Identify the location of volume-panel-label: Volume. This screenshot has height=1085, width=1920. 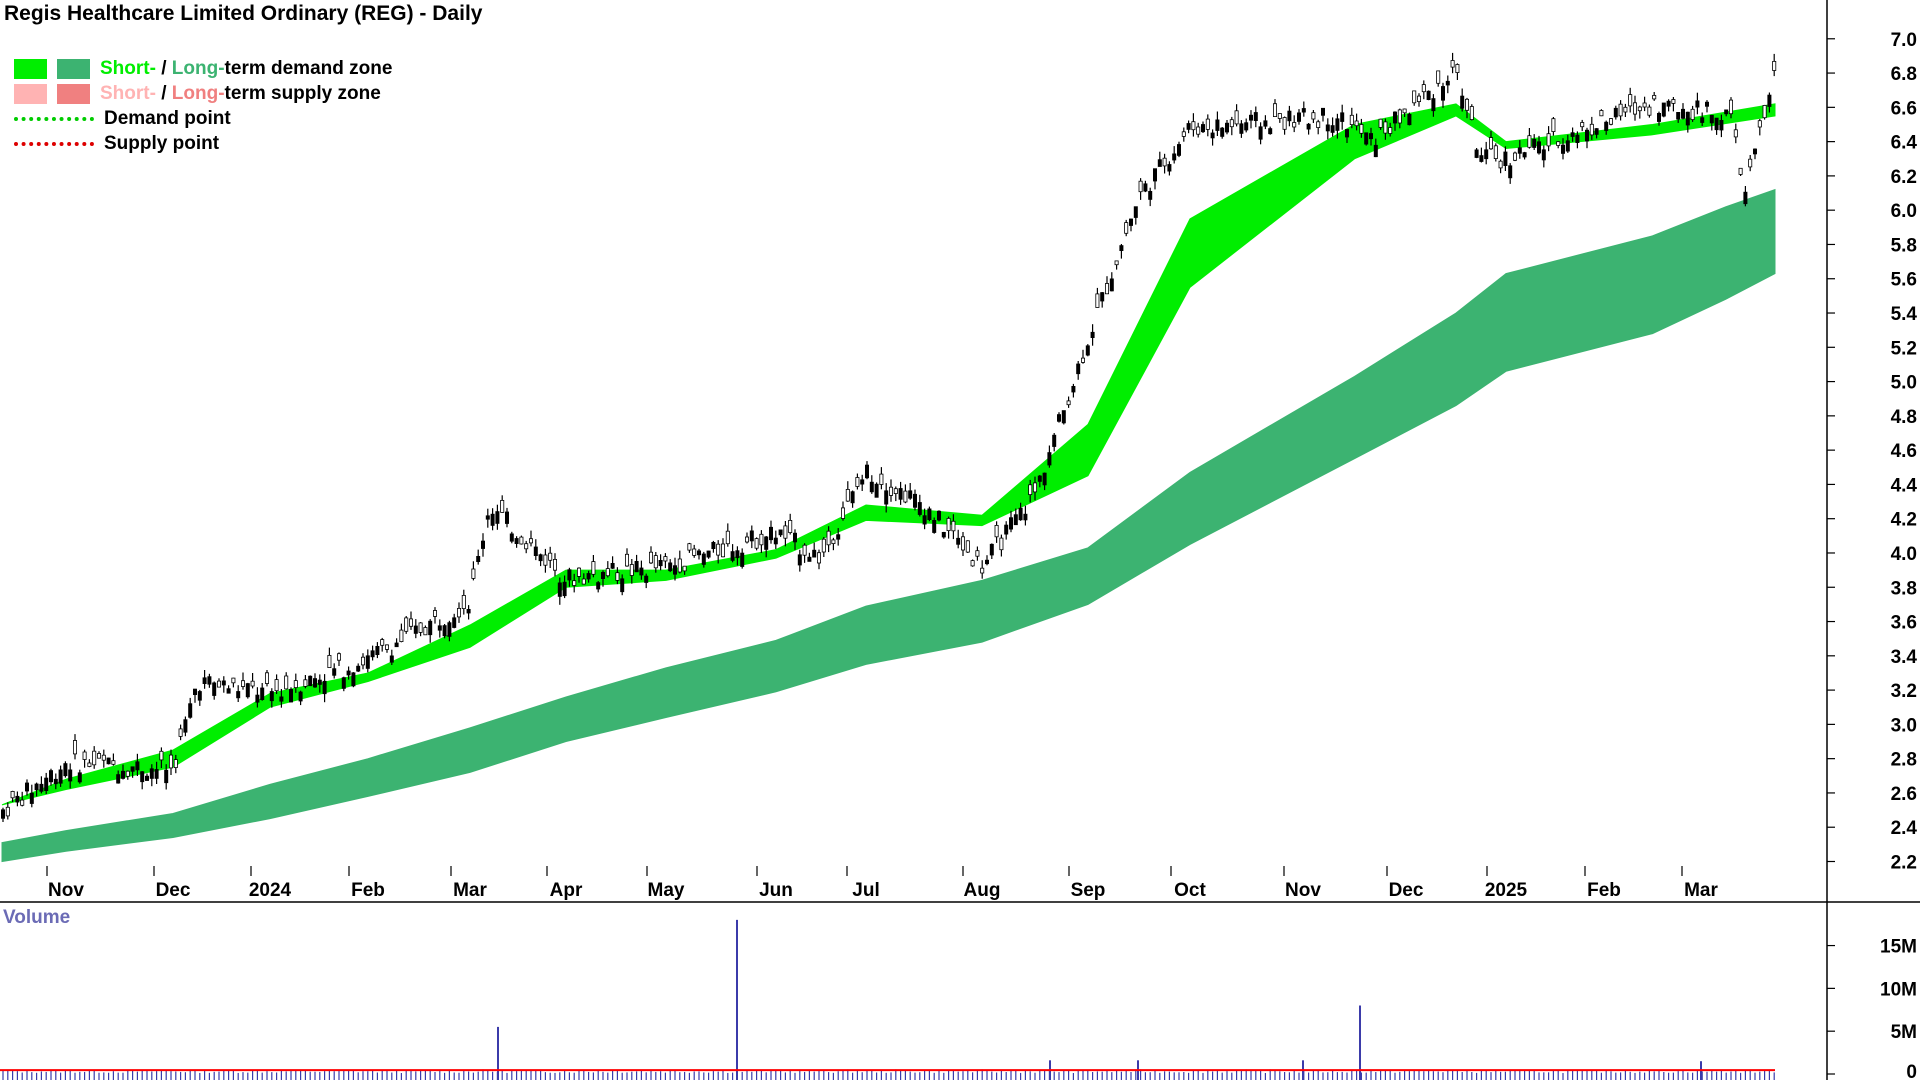
(37, 917).